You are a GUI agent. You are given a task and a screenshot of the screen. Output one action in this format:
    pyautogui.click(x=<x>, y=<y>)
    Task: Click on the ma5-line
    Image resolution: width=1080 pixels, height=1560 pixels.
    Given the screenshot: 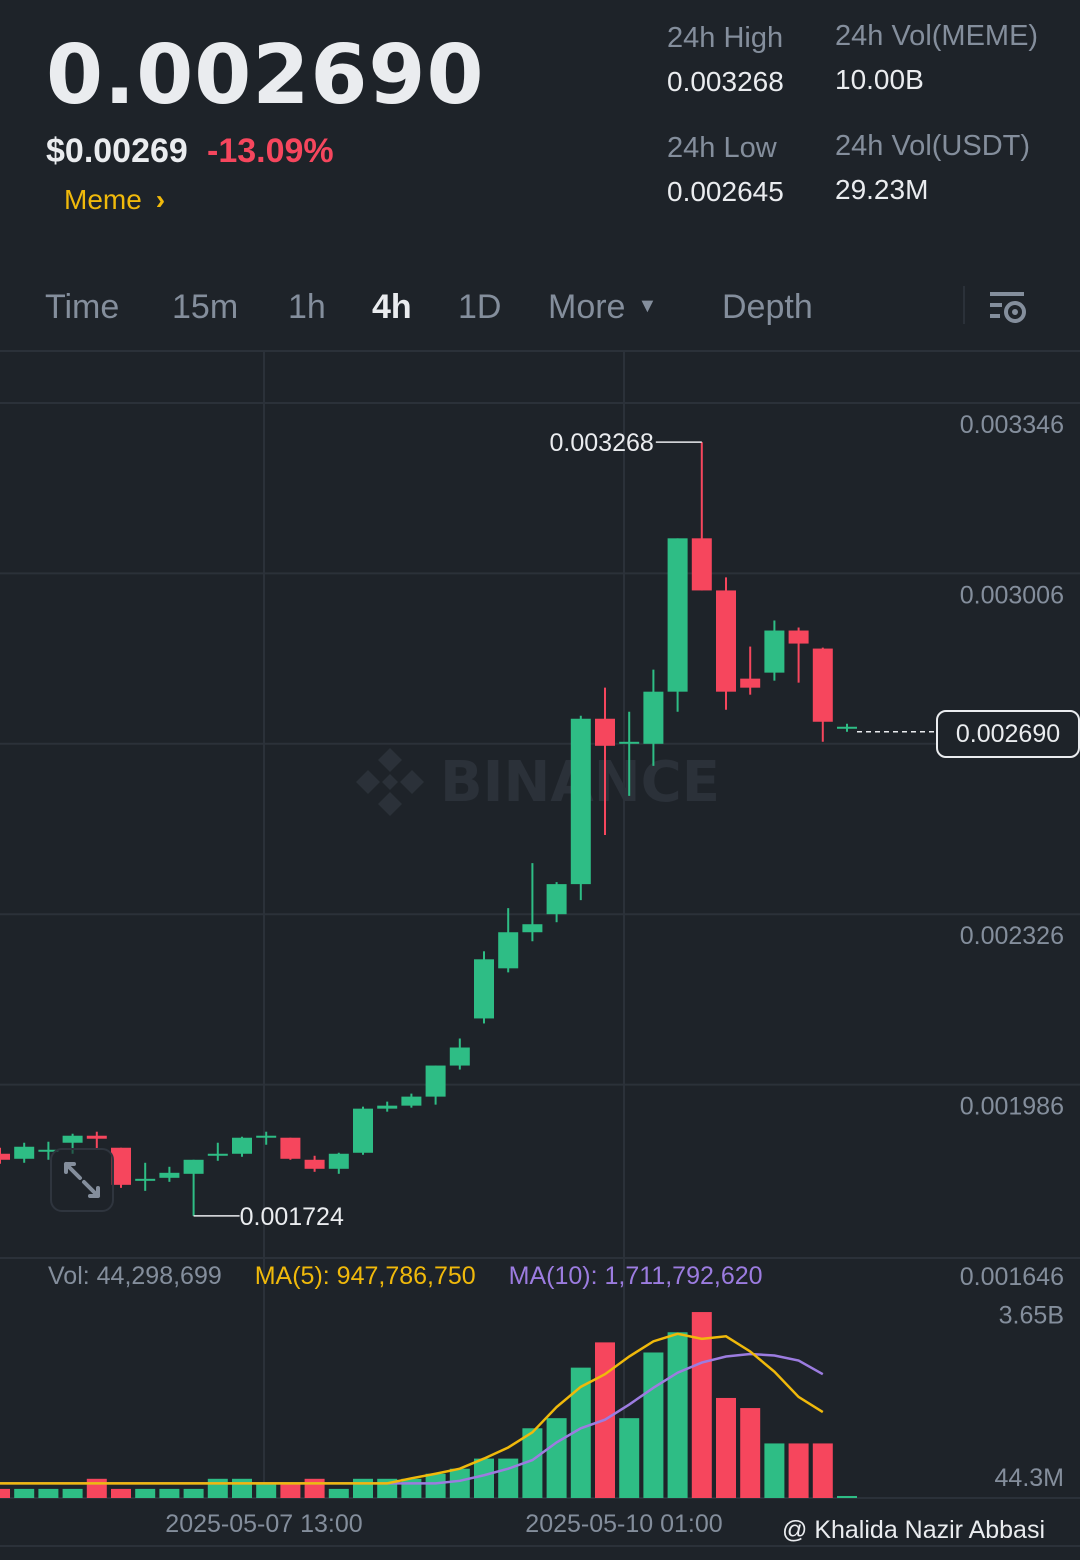 What is the action you would take?
    pyautogui.click(x=412, y=1408)
    